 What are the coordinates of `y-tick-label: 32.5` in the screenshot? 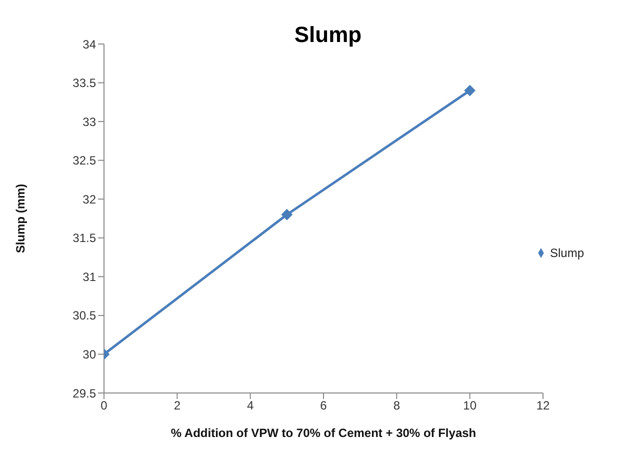 It's located at (84, 161).